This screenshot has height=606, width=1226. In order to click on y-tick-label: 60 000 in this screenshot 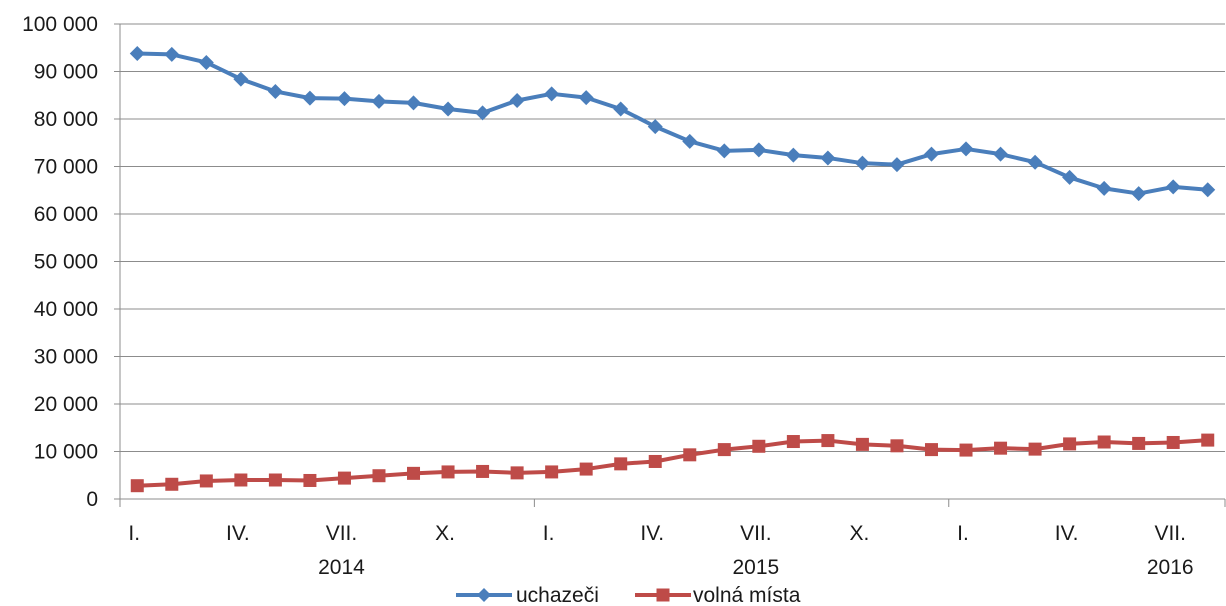, I will do `click(66, 214)`.